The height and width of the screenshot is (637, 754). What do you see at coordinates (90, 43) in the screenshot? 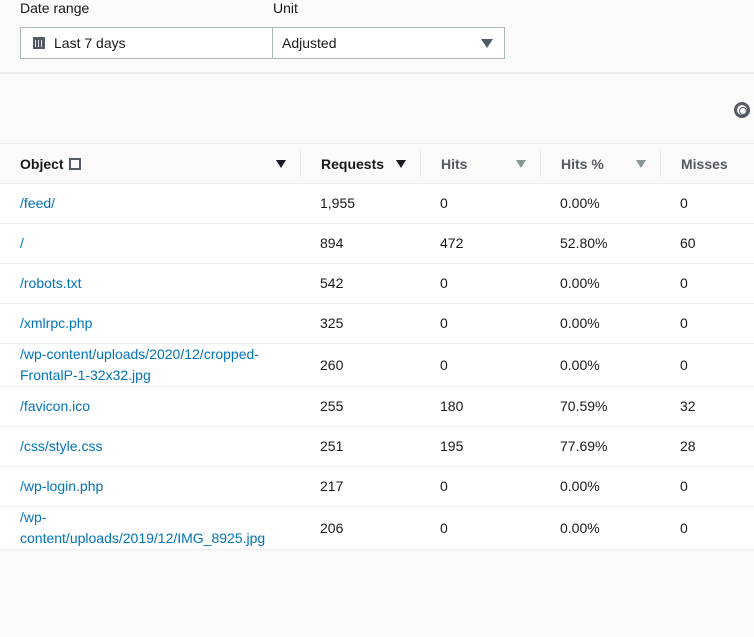
I see `date-range-value: Last 7 days` at bounding box center [90, 43].